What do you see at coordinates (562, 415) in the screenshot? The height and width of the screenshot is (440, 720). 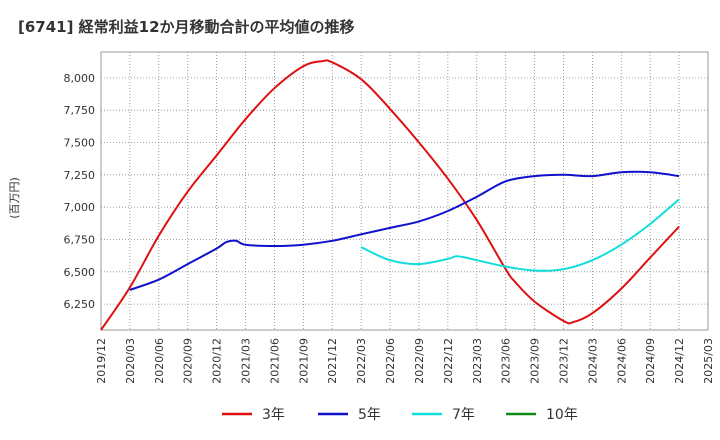 I see `legend-label: 10年` at bounding box center [562, 415].